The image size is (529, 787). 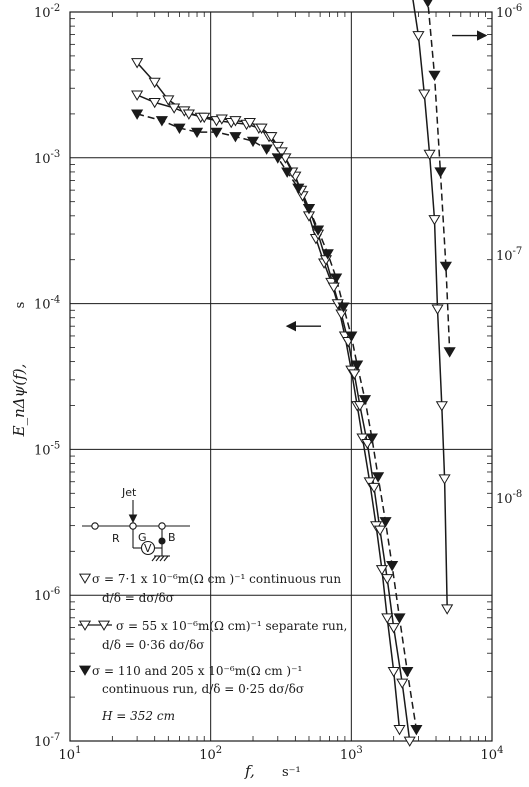 I want to click on axis-arrows, so click(x=386, y=181).